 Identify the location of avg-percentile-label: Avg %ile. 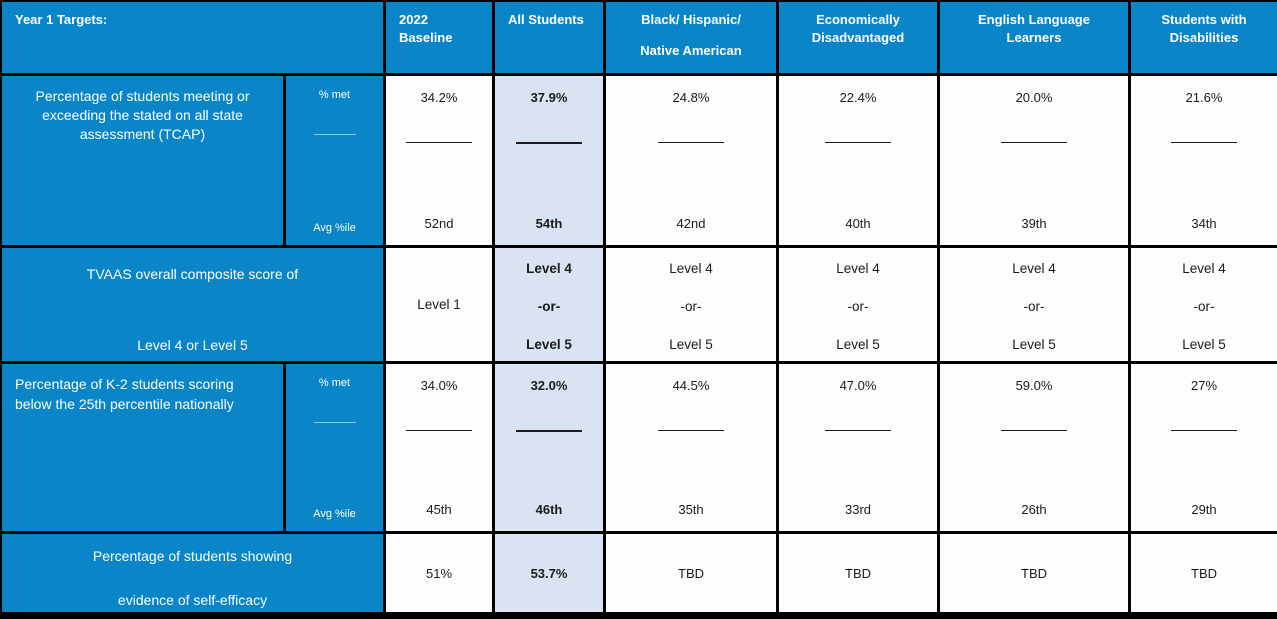
(334, 514).